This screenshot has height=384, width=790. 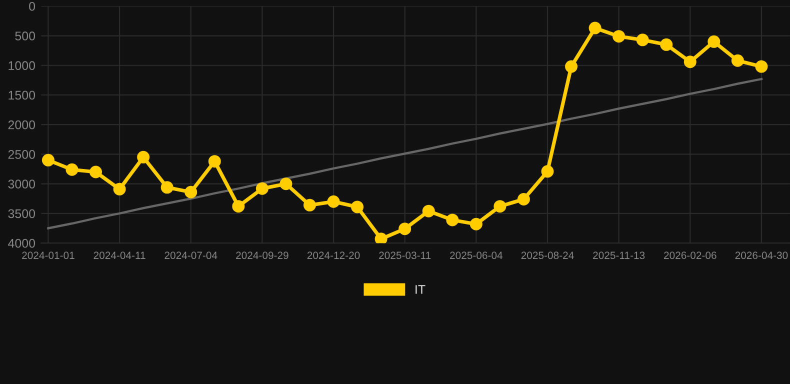 What do you see at coordinates (22, 65) in the screenshot?
I see `y-tick-label: 1000` at bounding box center [22, 65].